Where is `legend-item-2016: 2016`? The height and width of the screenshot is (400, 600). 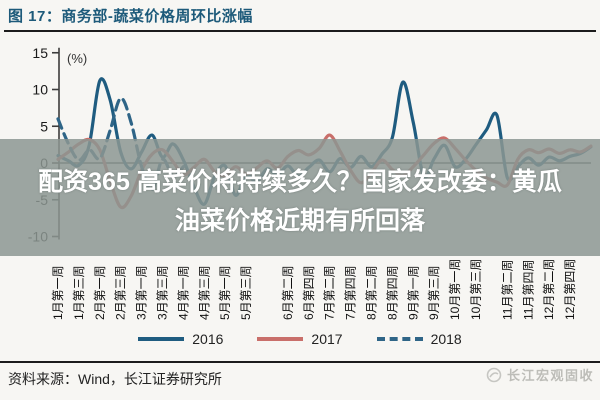 legend-item-2016: 2016 is located at coordinates (180, 339).